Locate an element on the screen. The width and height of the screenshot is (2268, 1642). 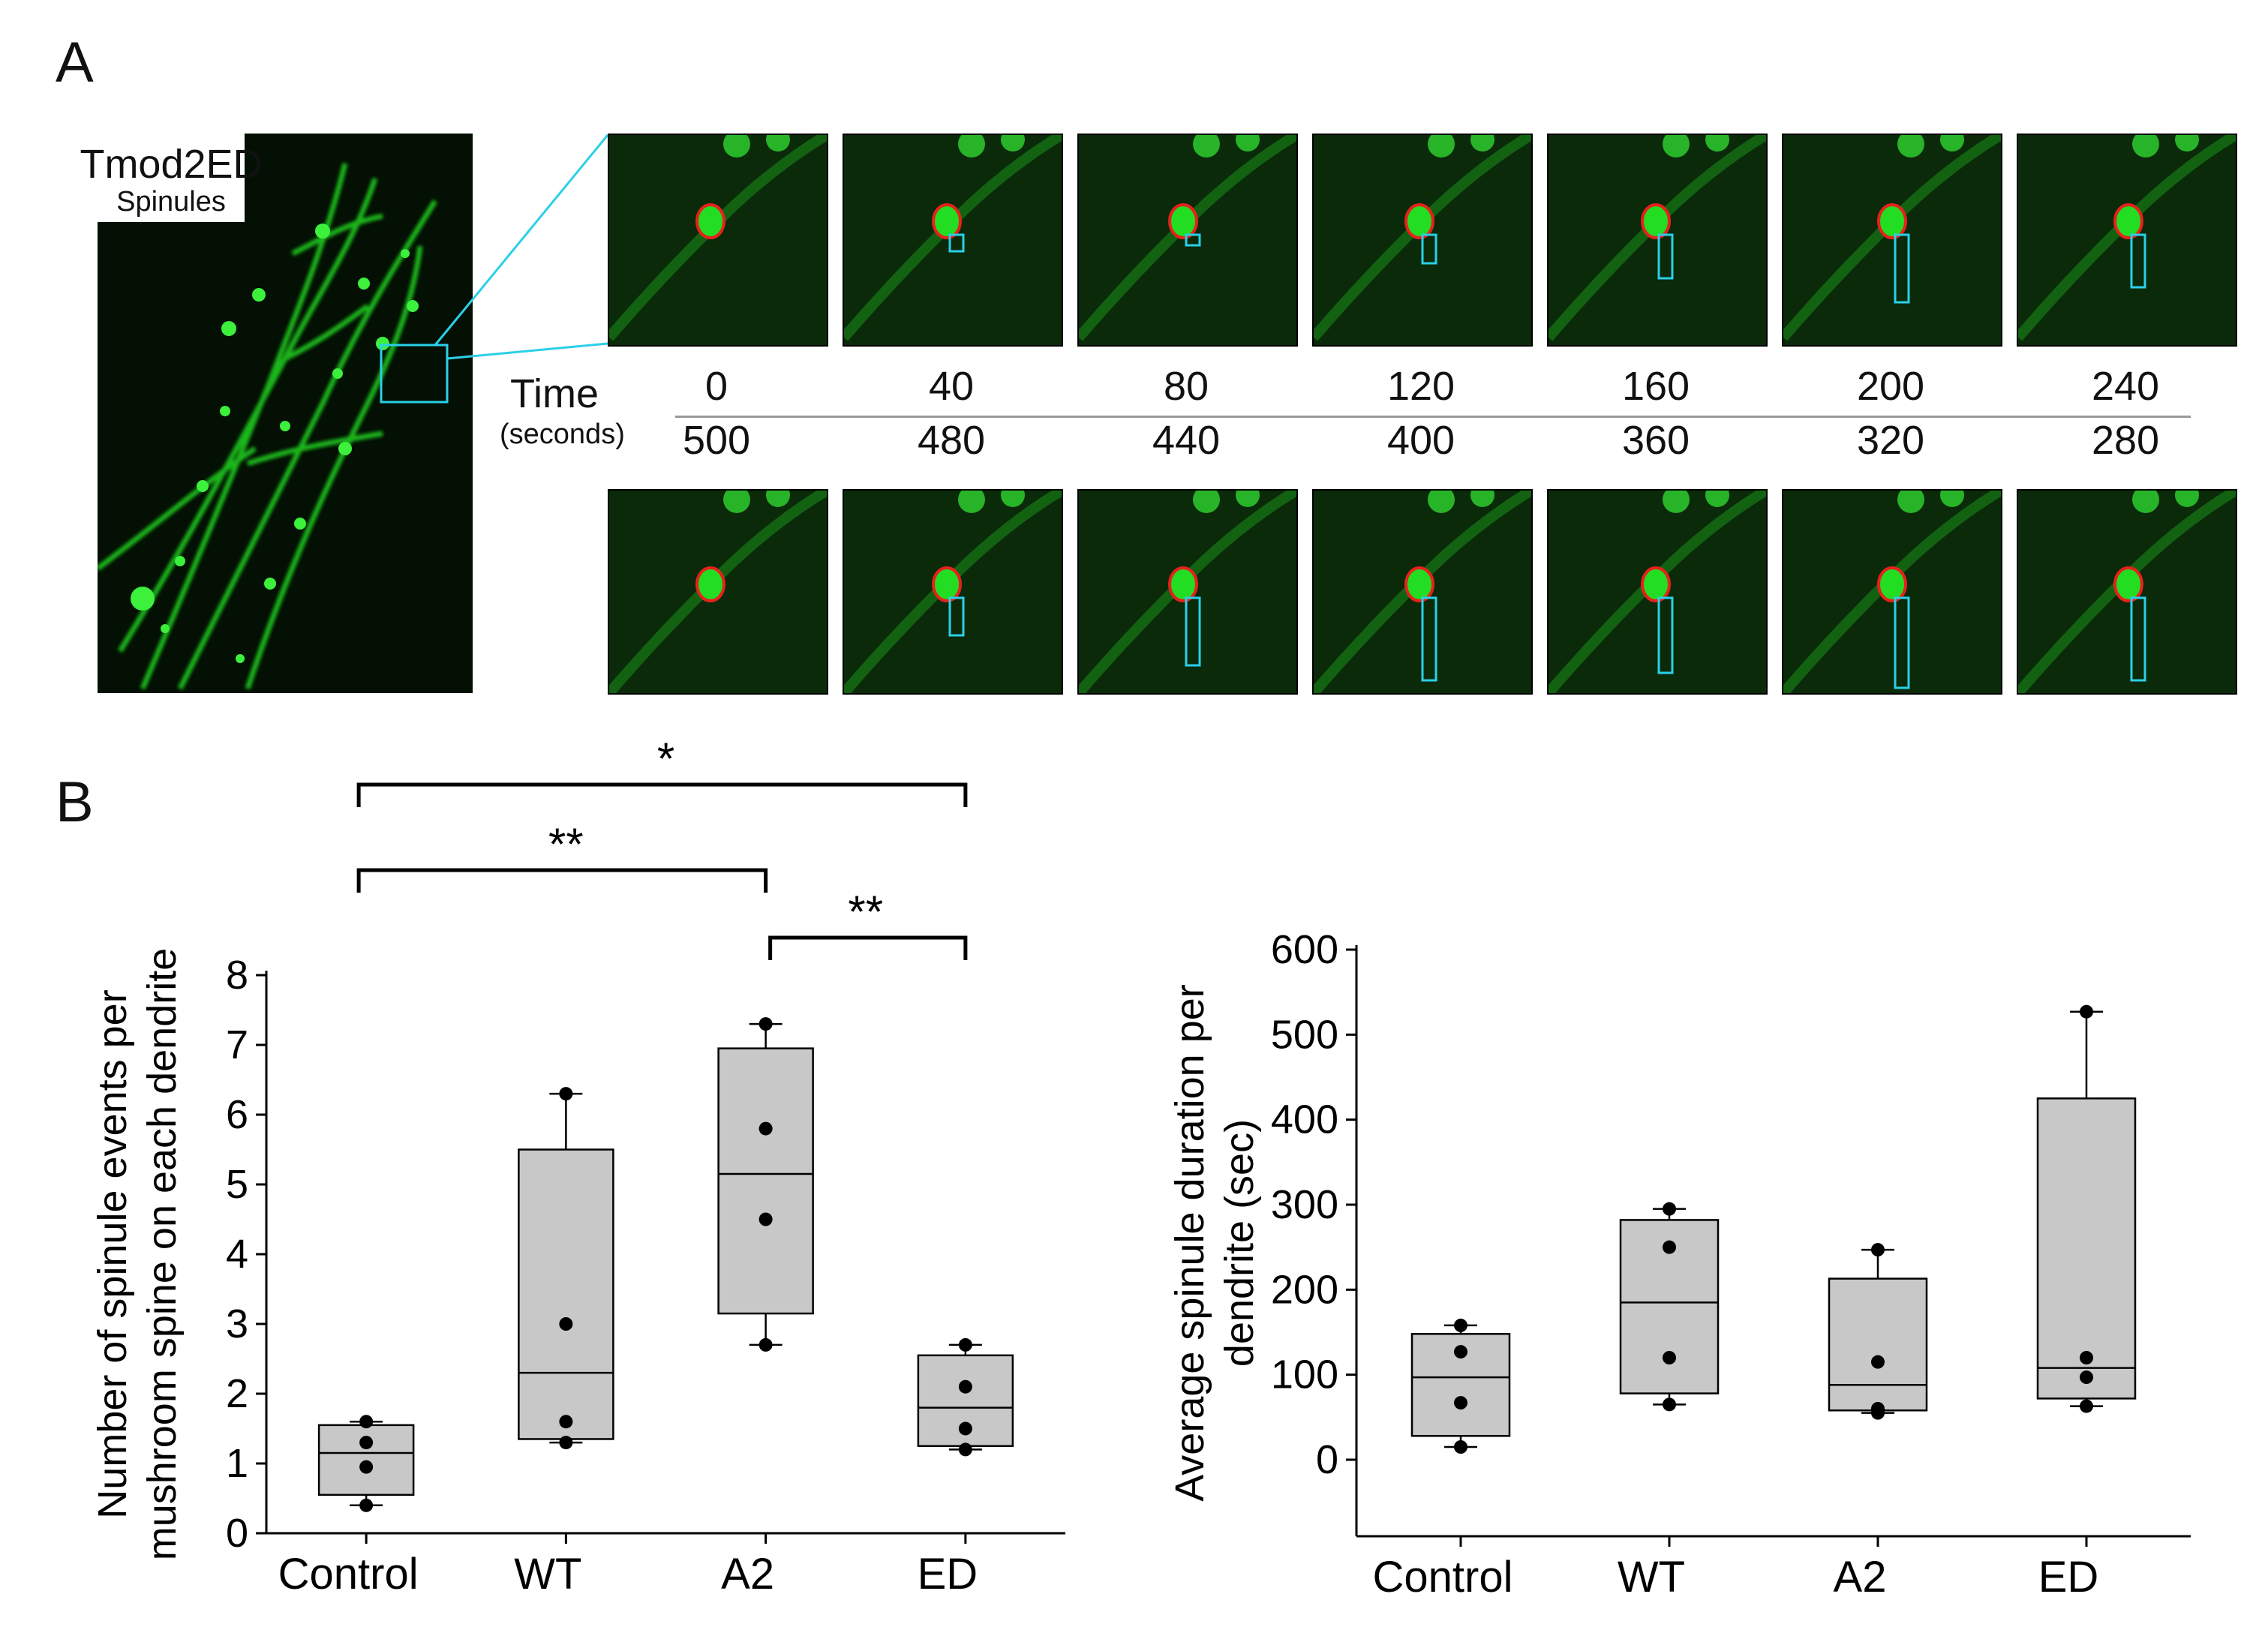
time-value: 400 is located at coordinates (1420, 441).